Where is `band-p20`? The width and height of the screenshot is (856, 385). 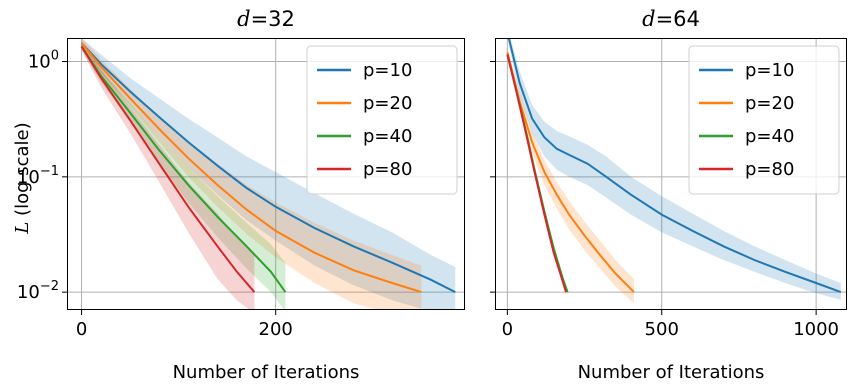 band-p20 is located at coordinates (570, 175).